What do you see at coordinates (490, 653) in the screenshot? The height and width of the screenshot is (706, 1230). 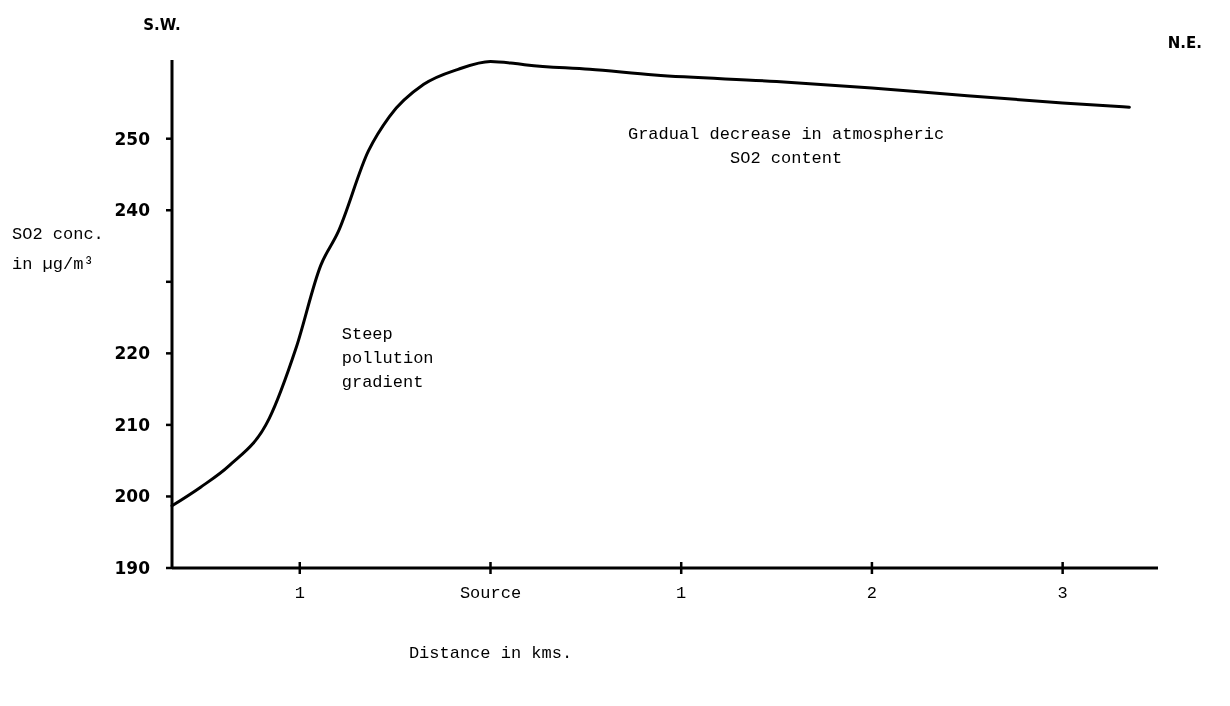 I see `x-axis-title: Distance in kms.` at bounding box center [490, 653].